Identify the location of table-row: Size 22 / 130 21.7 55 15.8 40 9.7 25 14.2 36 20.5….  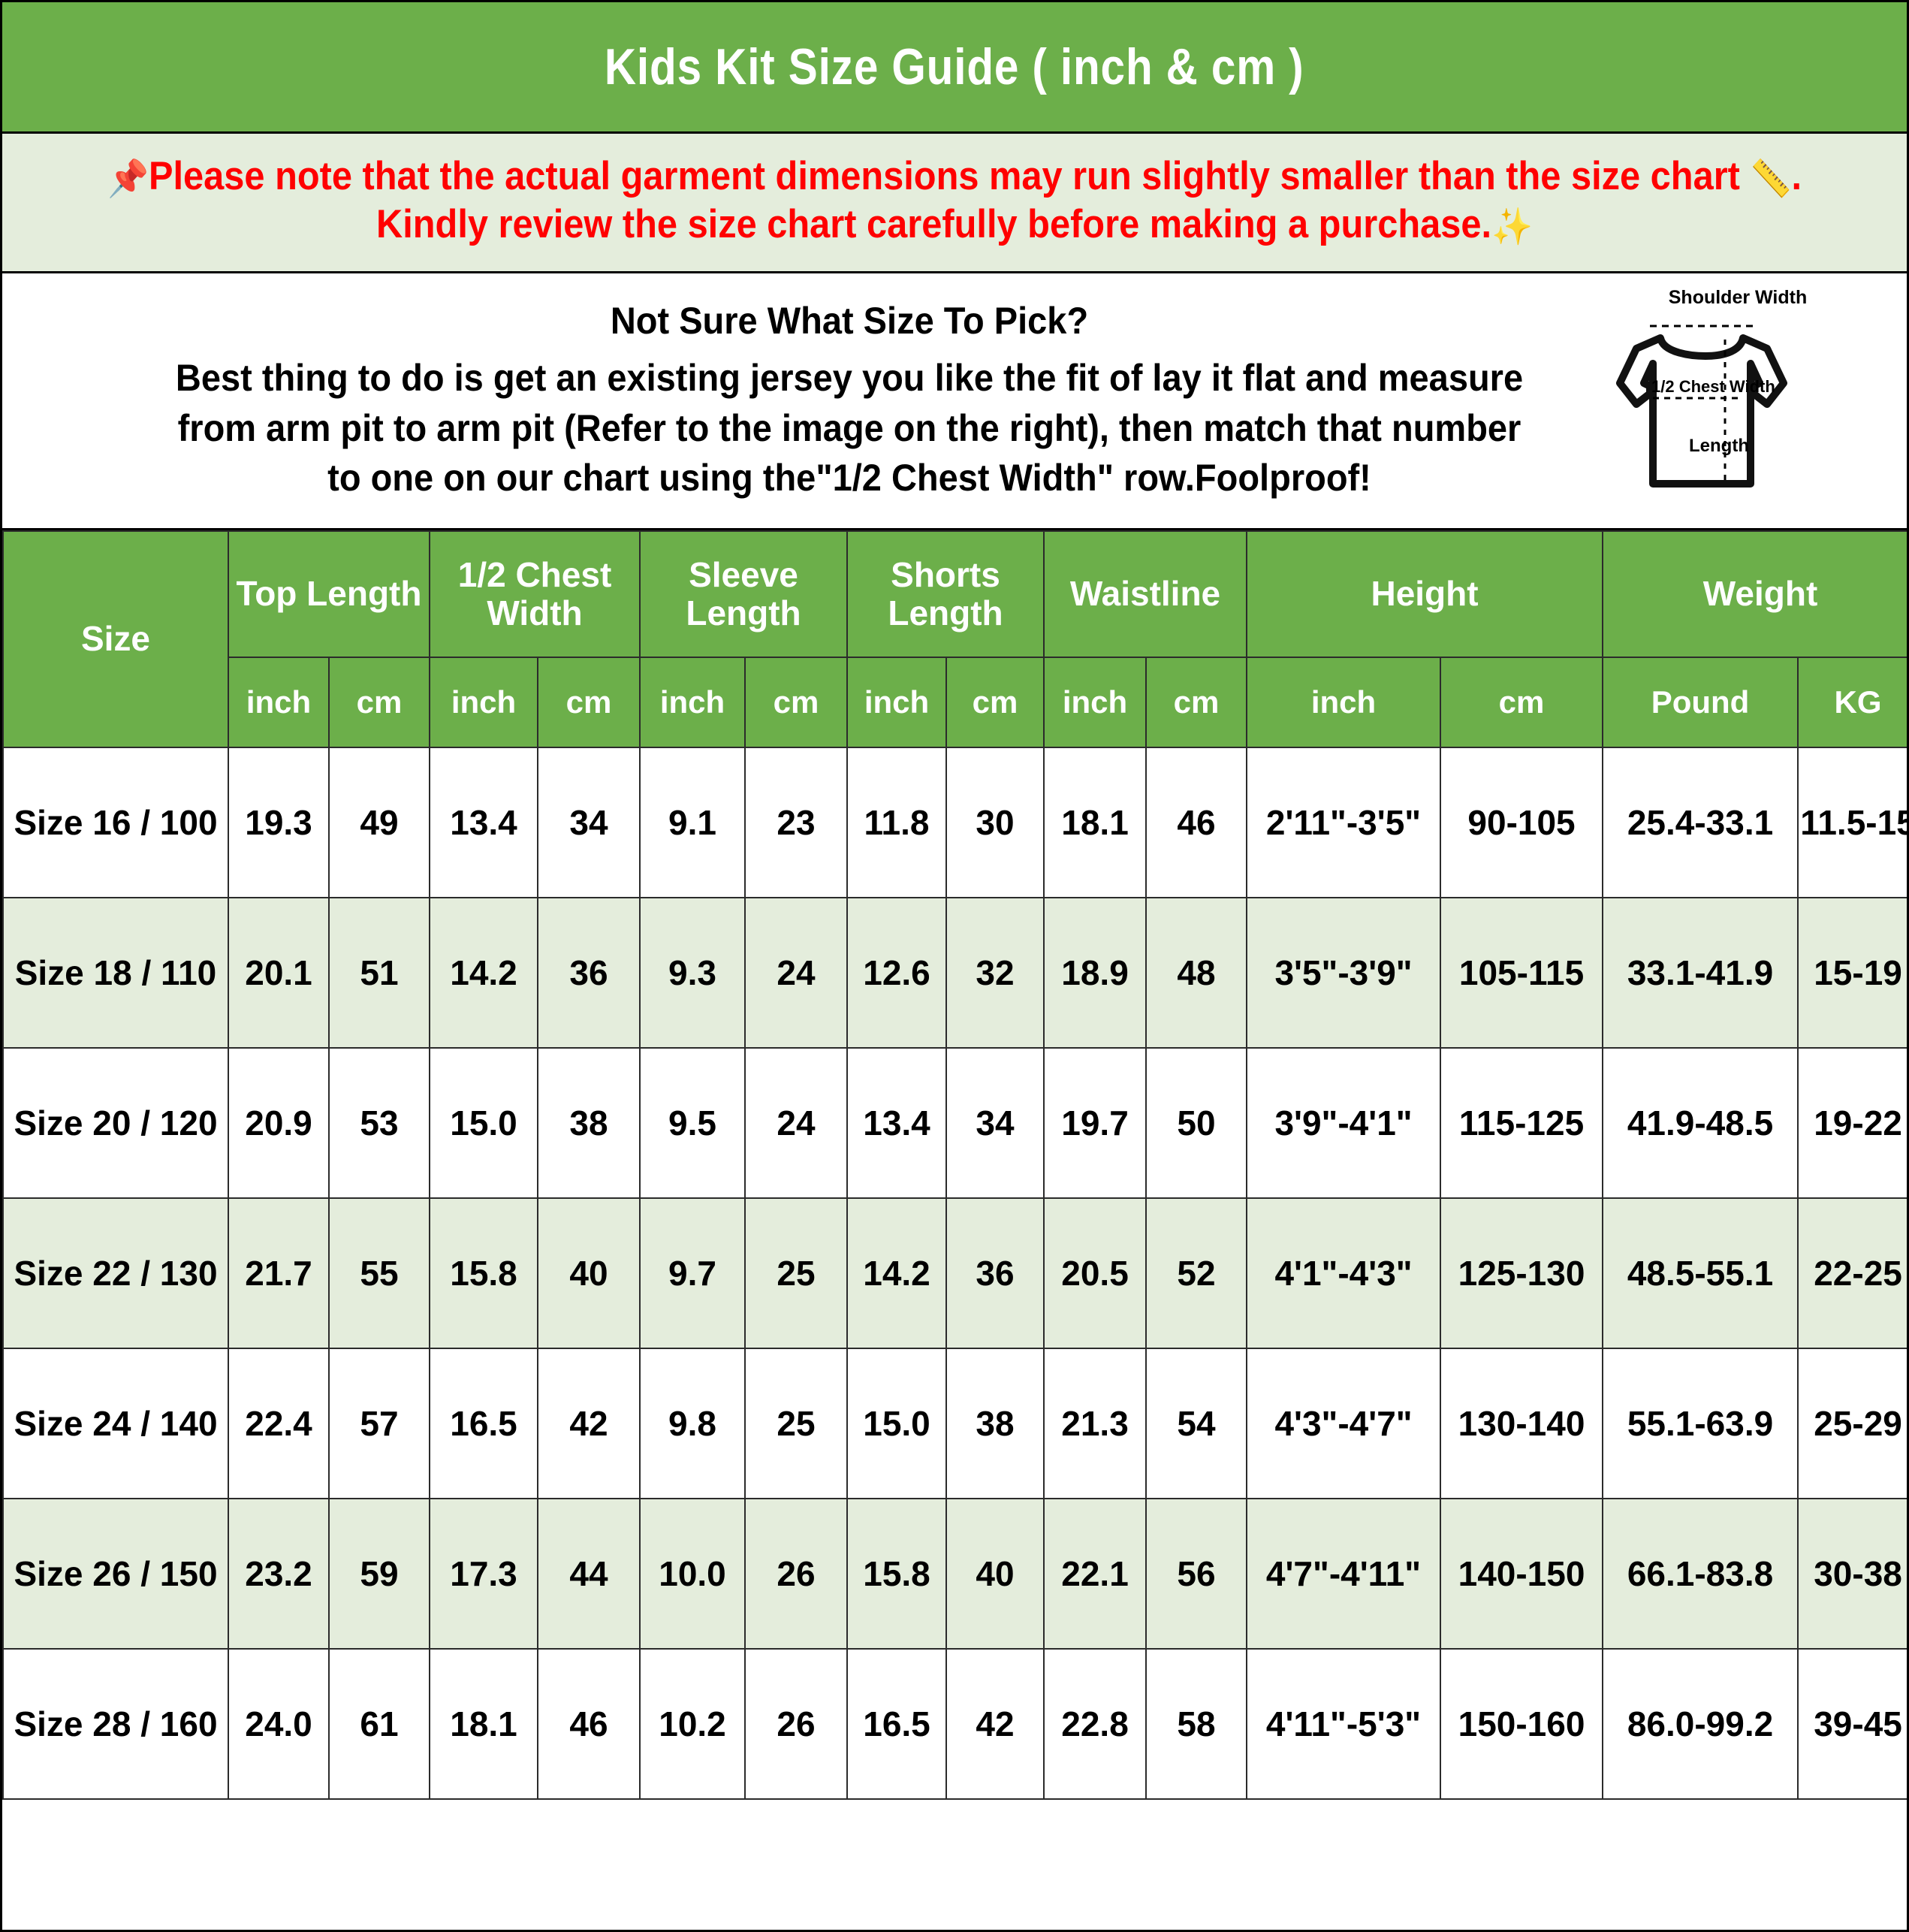
(954, 1273).